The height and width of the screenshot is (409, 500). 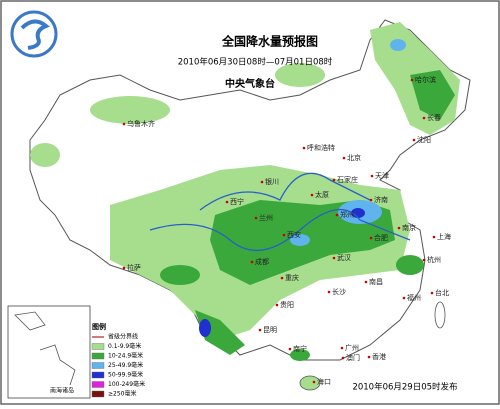 I want to click on city-label: 台北, so click(x=442, y=292).